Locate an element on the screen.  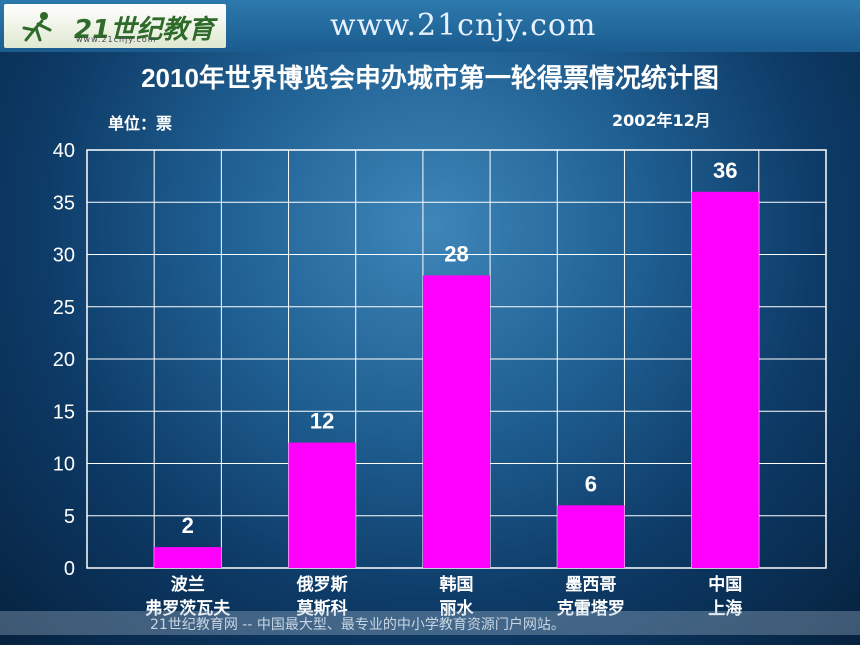
bar-value-label: 2 is located at coordinates (188, 525).